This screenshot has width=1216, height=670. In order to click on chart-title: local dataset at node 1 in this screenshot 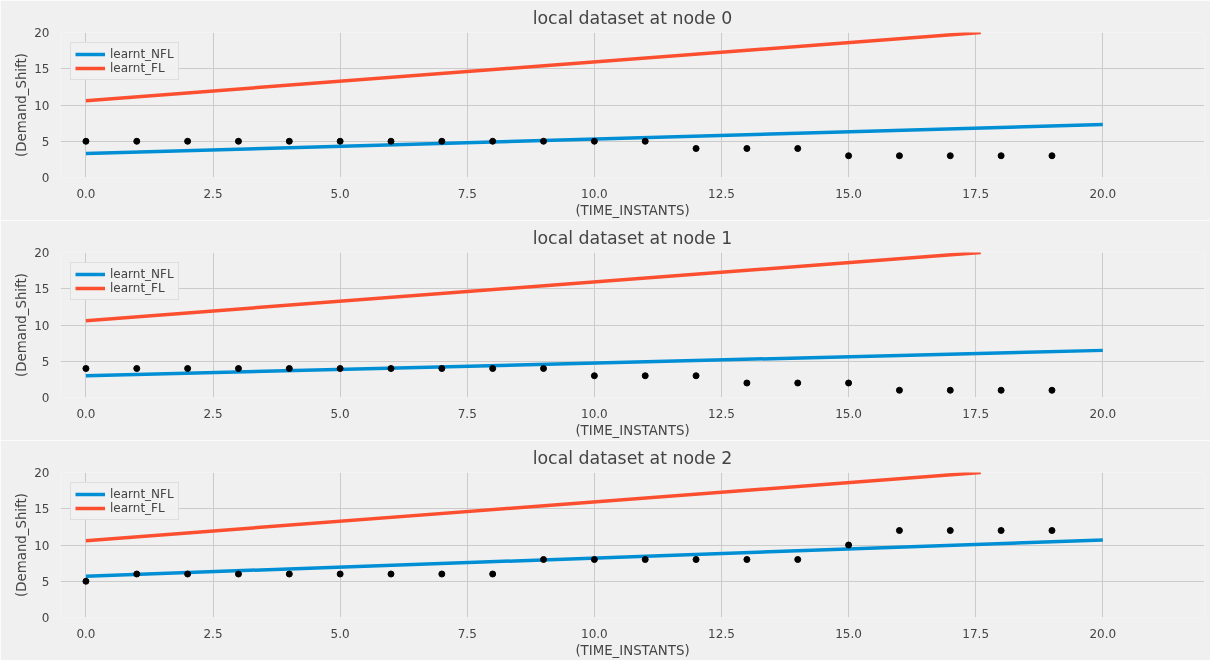, I will do `click(632, 237)`.